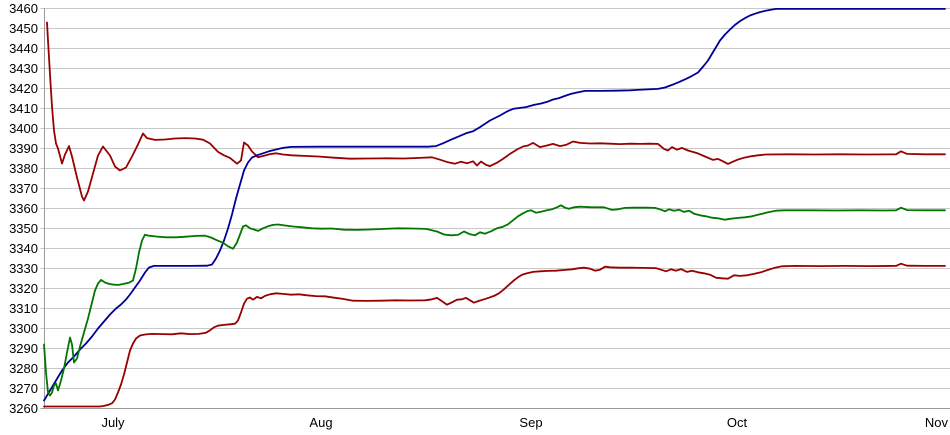 This screenshot has width=950, height=435. I want to click on y-axis-tick-label: 3350, so click(23, 228).